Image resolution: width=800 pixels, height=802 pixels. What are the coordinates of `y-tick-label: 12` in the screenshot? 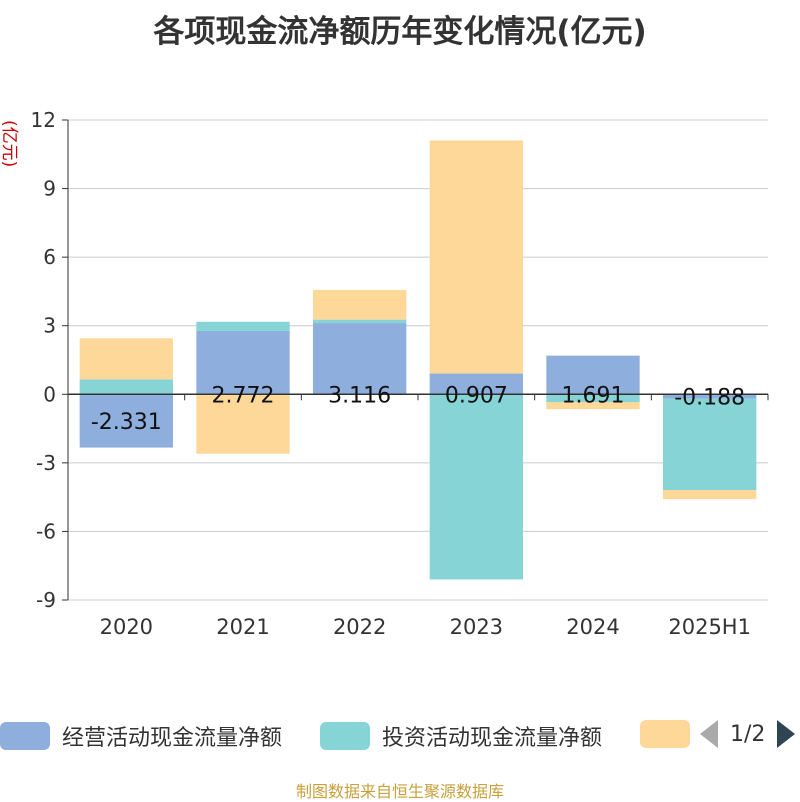 It's located at (43, 120).